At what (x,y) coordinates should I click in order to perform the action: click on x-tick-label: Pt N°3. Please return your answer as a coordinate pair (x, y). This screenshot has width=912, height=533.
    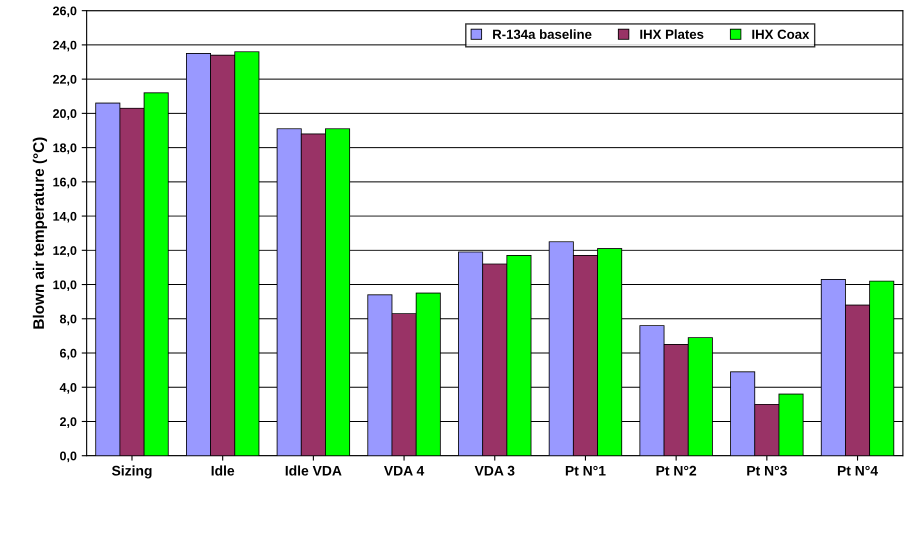
    Looking at the image, I should click on (767, 471).